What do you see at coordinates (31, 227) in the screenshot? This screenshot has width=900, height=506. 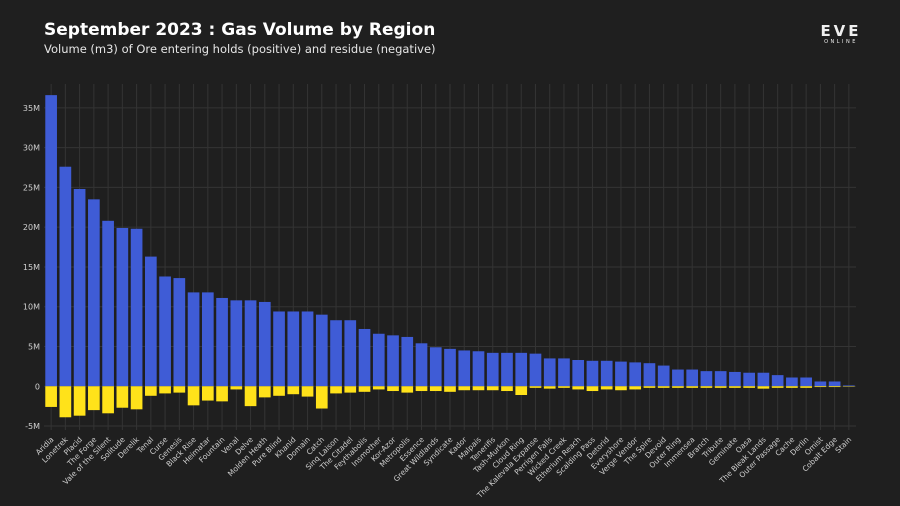 I see `y-tick-label: 20M` at bounding box center [31, 227].